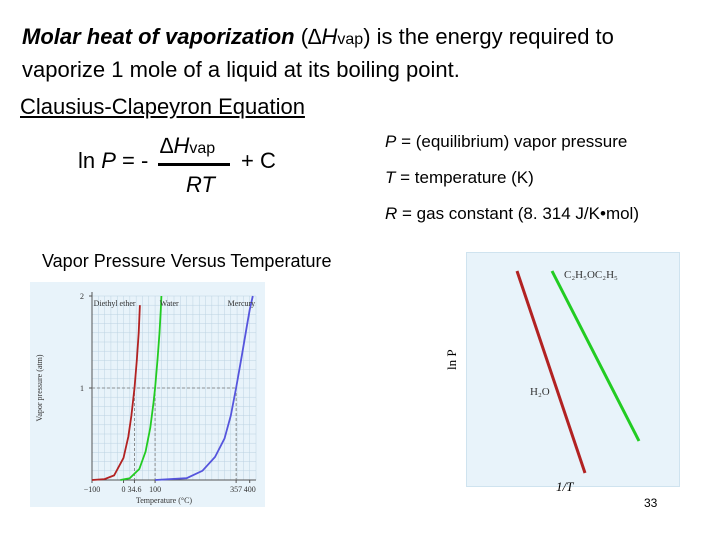 This screenshot has width=720, height=540. What do you see at coordinates (92, 489) in the screenshot?
I see `vp-x-tick-label: −100` at bounding box center [92, 489].